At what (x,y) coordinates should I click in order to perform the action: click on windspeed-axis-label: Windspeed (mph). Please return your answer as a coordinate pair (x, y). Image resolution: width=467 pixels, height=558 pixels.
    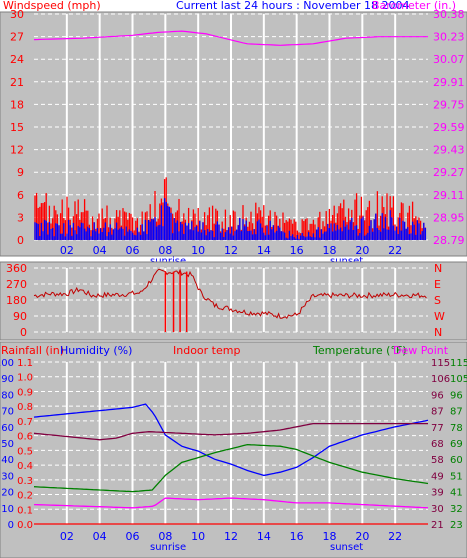
    Looking at the image, I should click on (52, 6).